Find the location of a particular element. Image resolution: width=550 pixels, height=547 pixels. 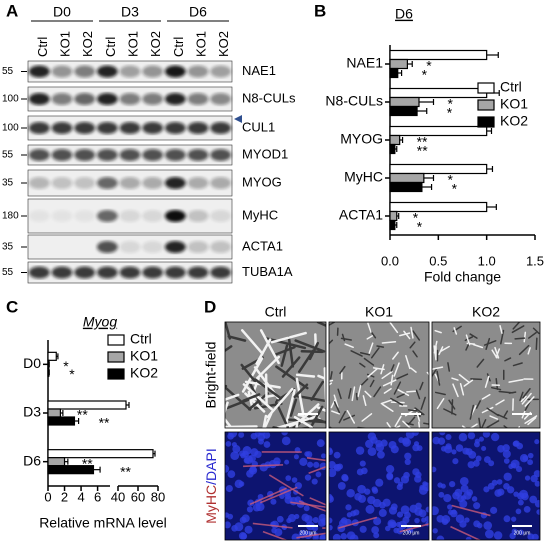

x-tick-label: 80 is located at coordinates (158, 496).